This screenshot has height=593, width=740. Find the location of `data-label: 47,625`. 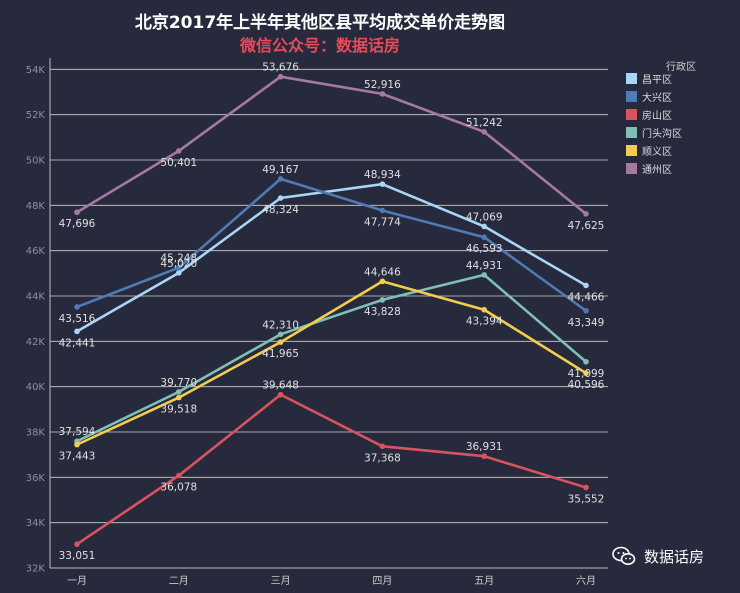

data-label: 47,625 is located at coordinates (586, 226).